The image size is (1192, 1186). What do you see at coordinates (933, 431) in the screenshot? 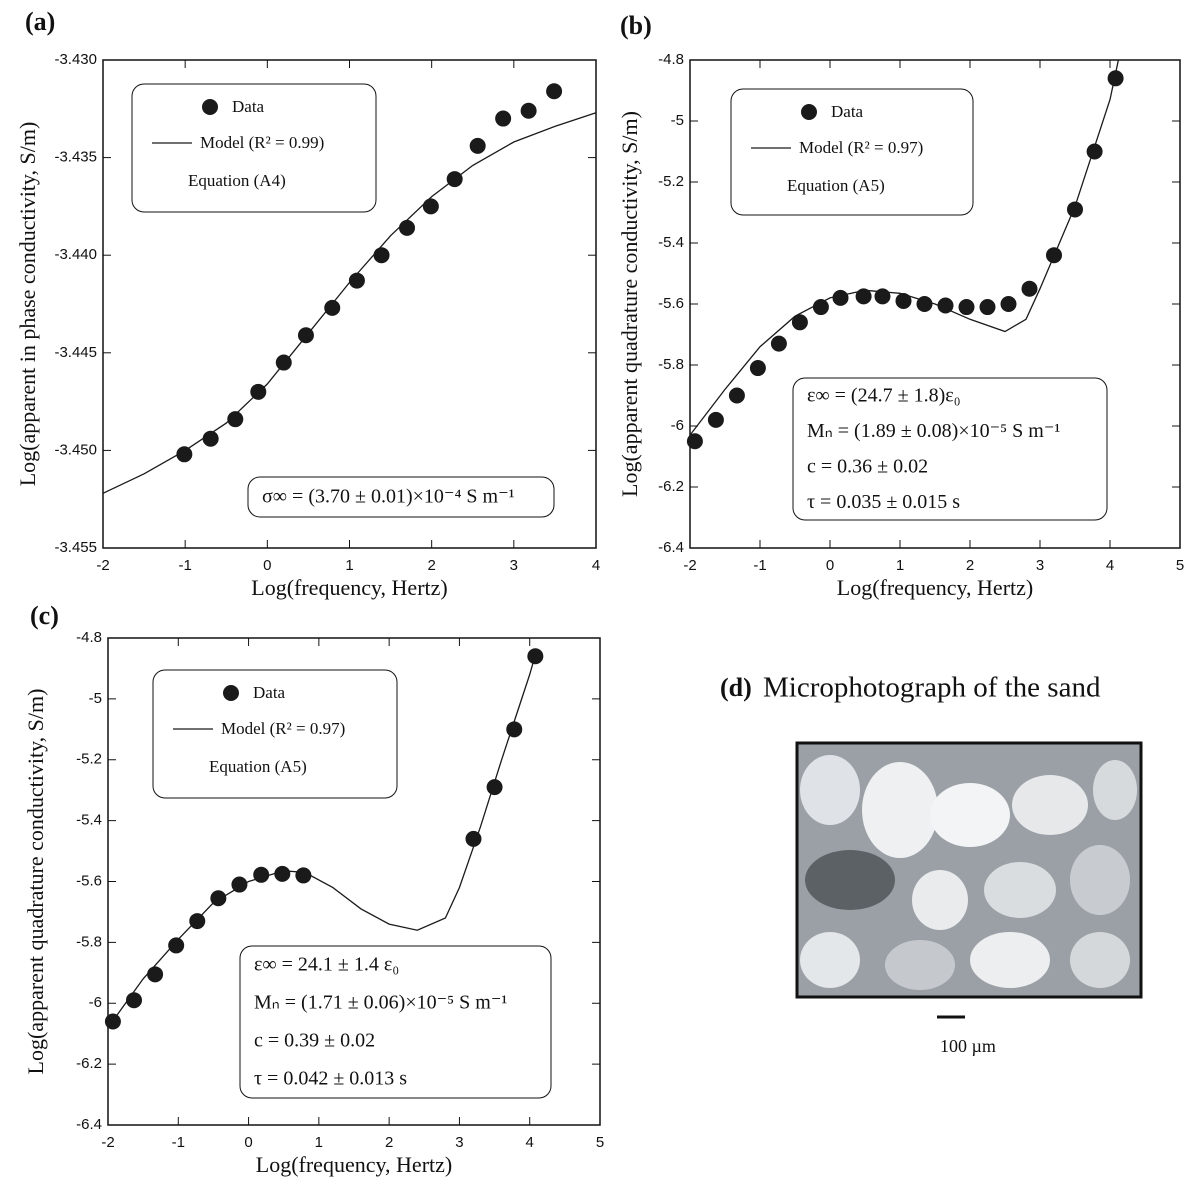
I see `formula-line: Mₙ = (1.89 ± 0.08)×10⁻⁵ S m⁻¹` at bounding box center [933, 431].